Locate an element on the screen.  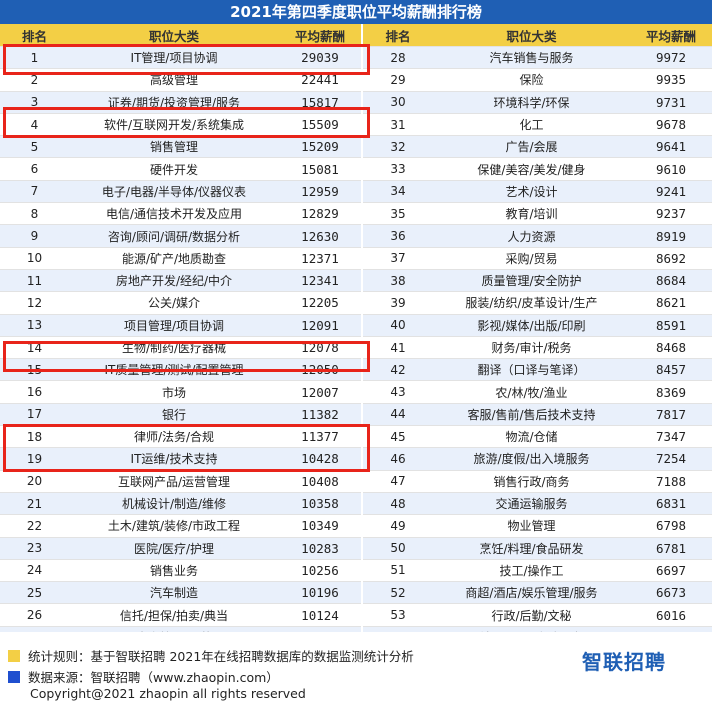
table-row: 18 律师/法务/合规 11377 45 物流/仓储 7347 is located at coordinates (356, 437).